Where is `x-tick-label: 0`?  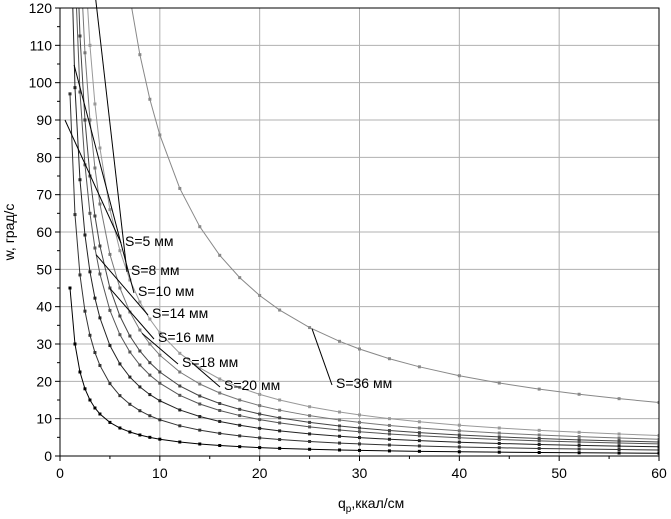 x-tick-label: 0 is located at coordinates (60, 473).